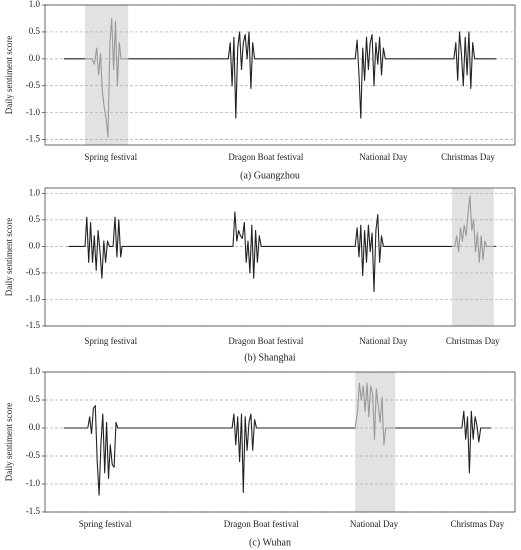 The image size is (521, 550). I want to click on caption: (c) Wuhan, so click(270, 542).